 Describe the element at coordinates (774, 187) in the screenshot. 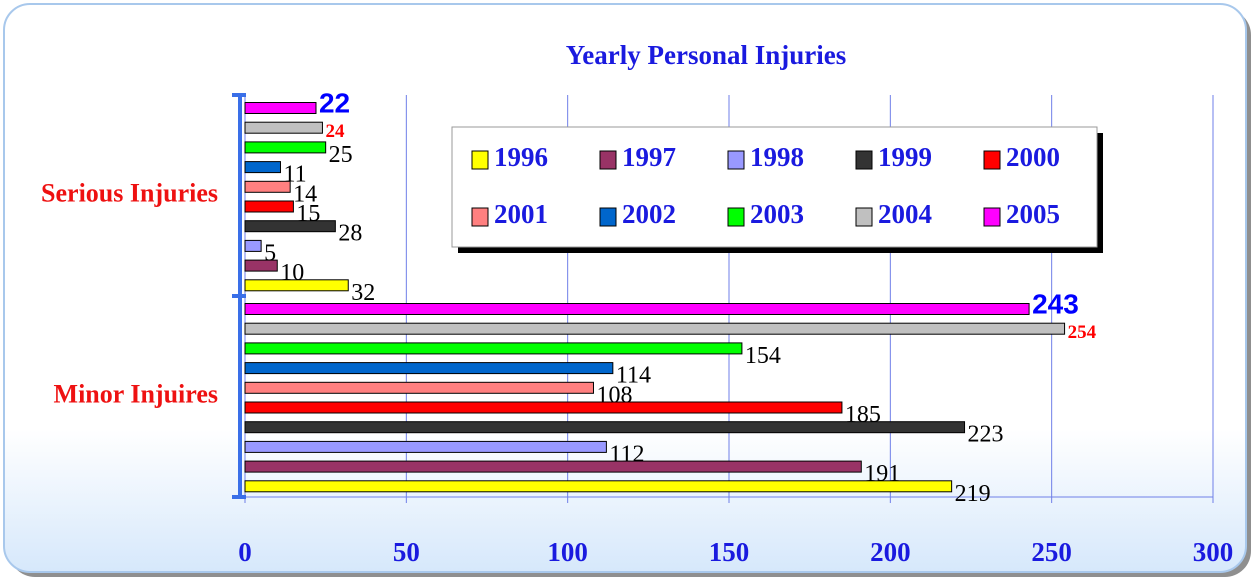

I see `legend` at that location.